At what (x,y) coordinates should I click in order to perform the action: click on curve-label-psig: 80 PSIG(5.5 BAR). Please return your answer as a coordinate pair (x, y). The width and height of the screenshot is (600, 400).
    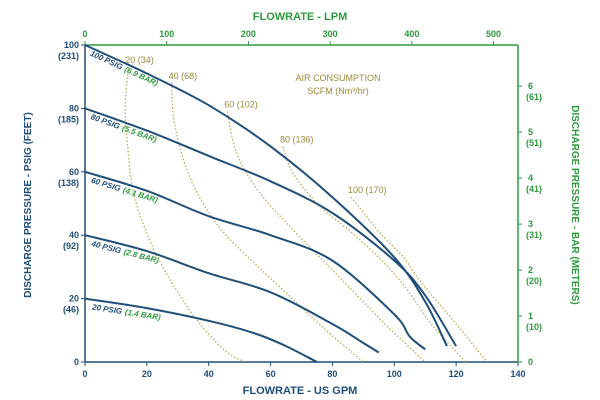
    Looking at the image, I should click on (124, 128).